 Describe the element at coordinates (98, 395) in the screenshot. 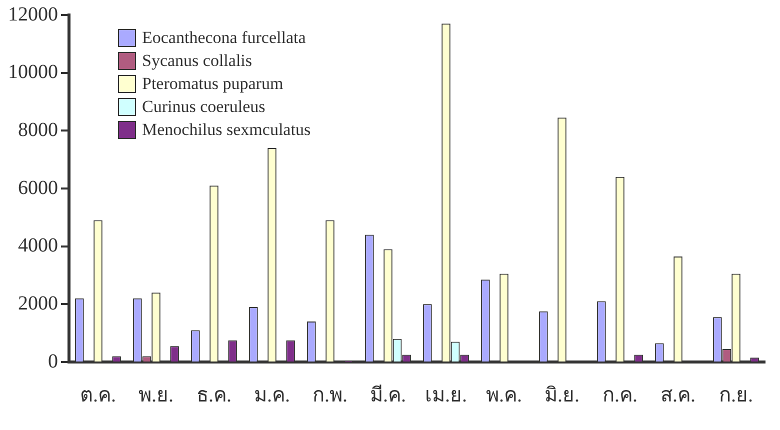

I see `x-tick-label: ต.ค.` at that location.